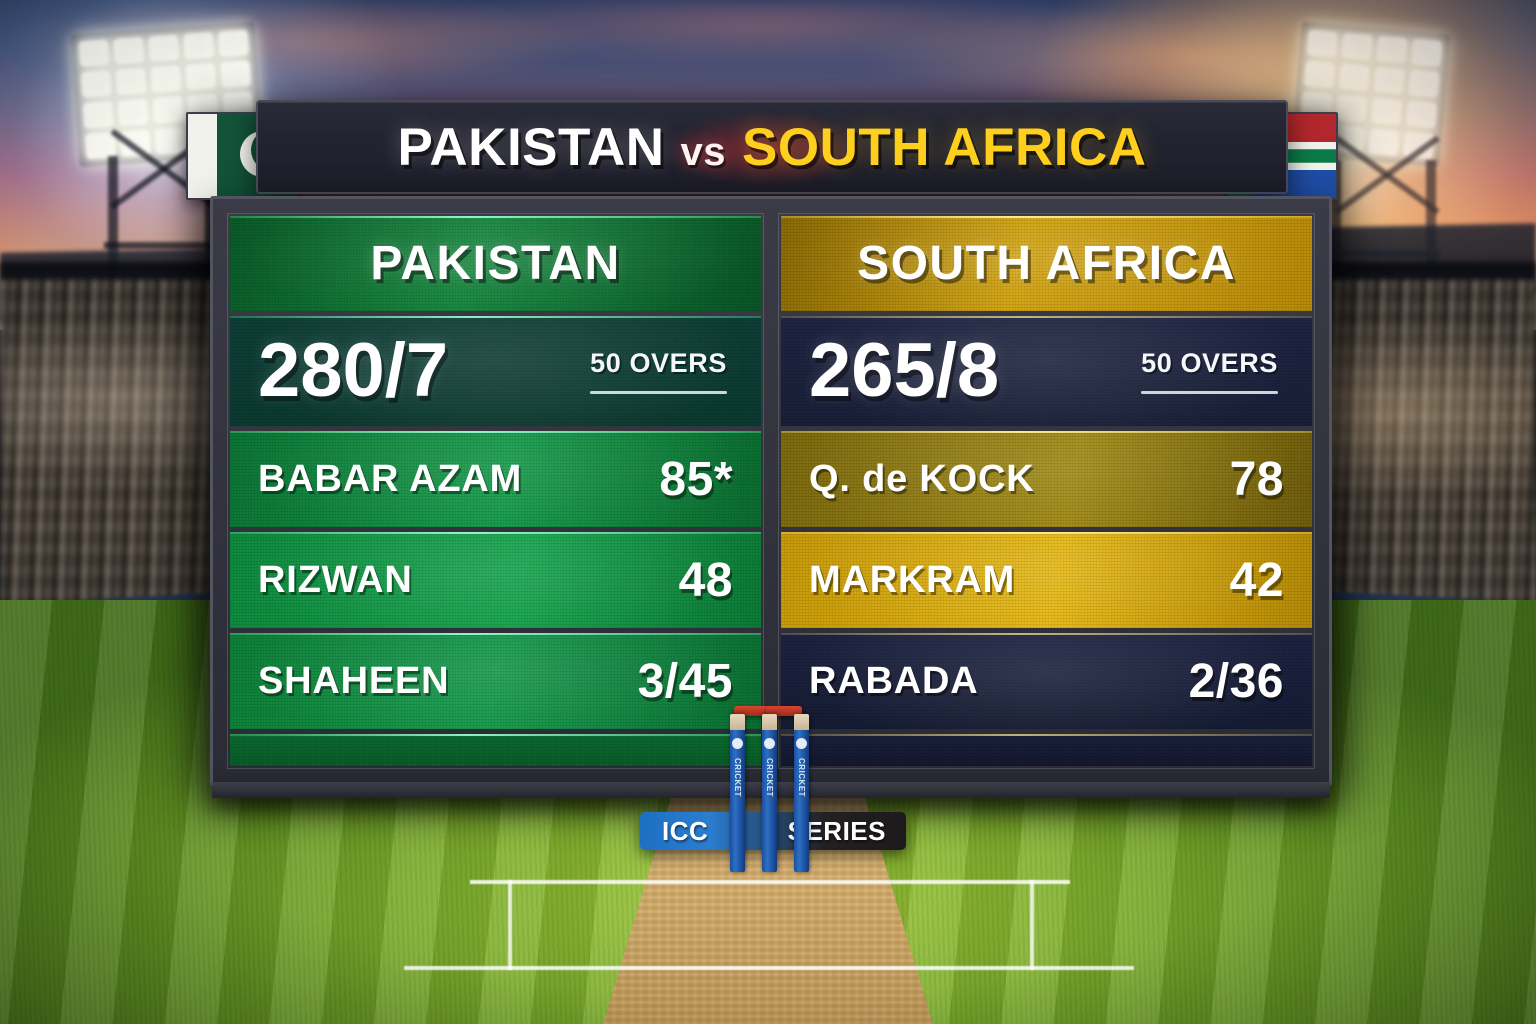 This screenshot has width=1536, height=1024. Describe the element at coordinates (353, 370) in the screenshot. I see `pakistan-score: 280/7` at that location.